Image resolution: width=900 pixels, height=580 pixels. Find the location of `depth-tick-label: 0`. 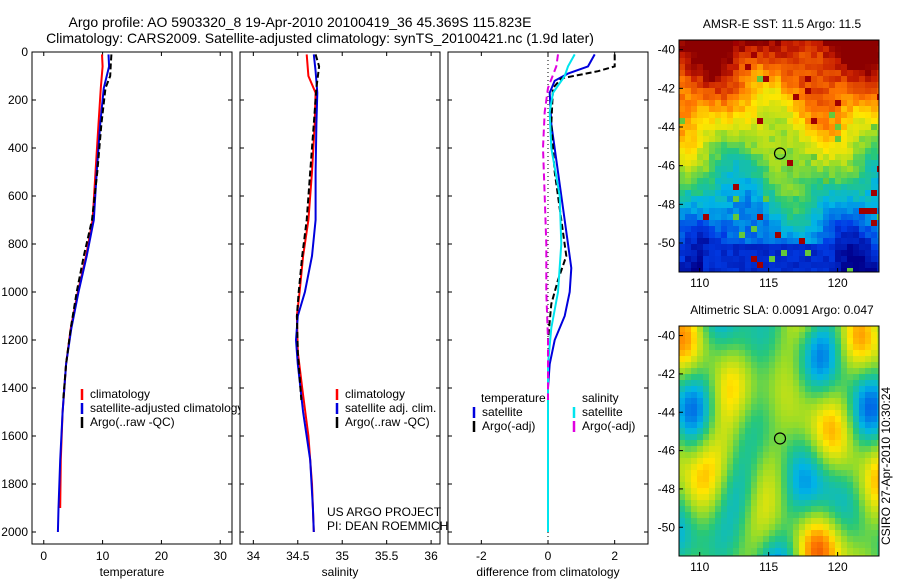

depth-tick-label: 0 is located at coordinates (24, 52).